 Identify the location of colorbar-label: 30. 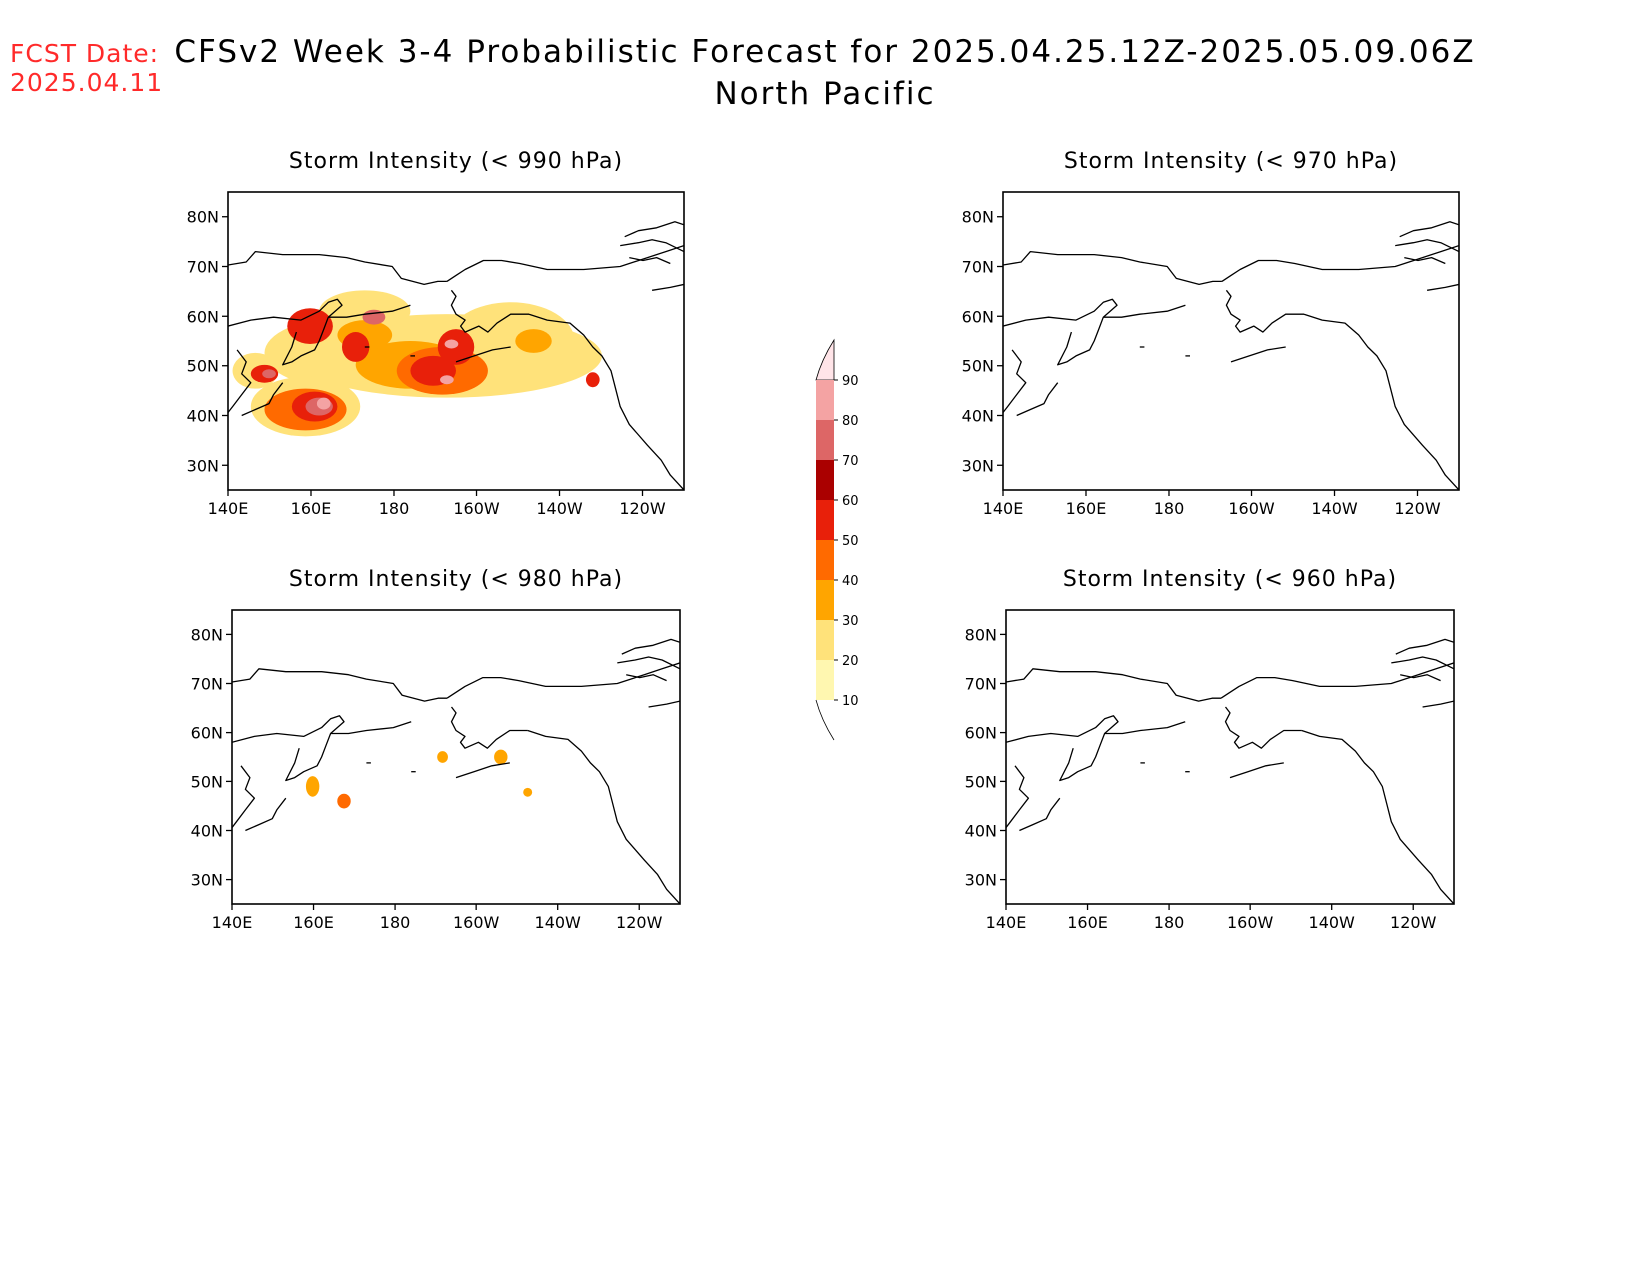
(850, 621).